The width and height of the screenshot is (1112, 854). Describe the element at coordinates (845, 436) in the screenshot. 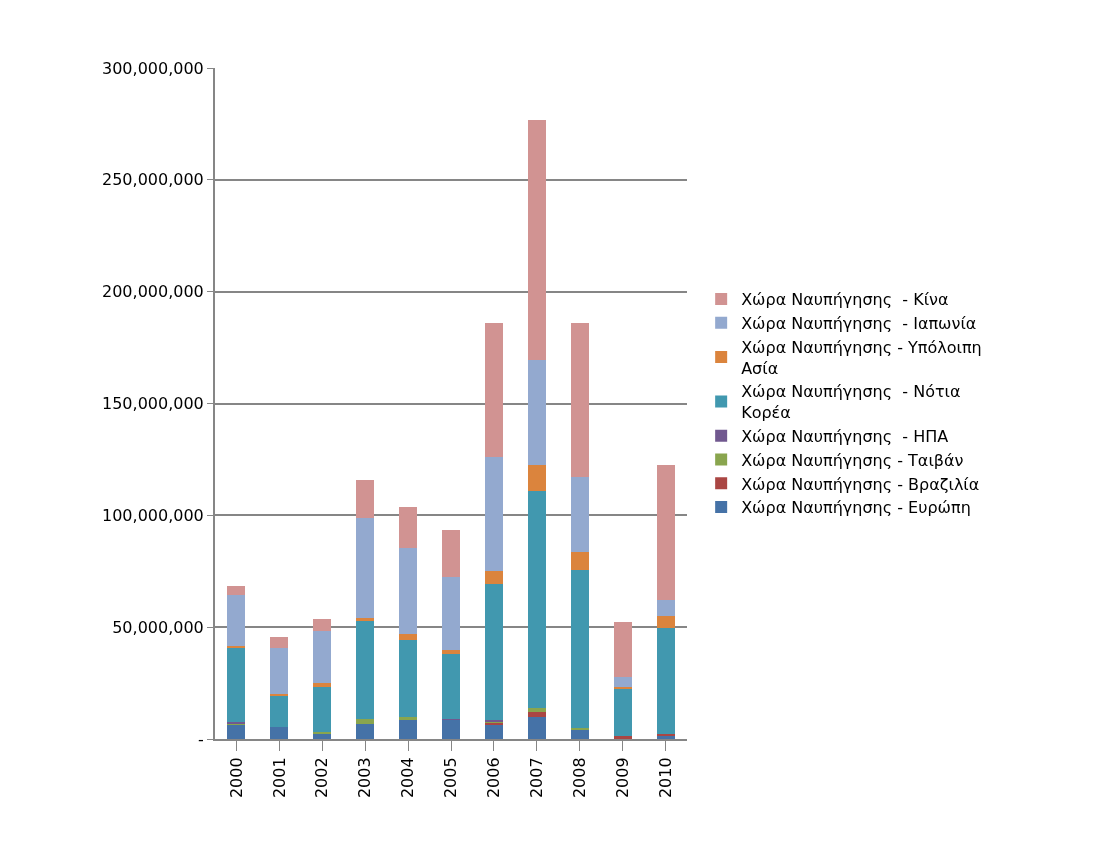

I see `legend-label: Χώρα Ναυπήγησης - ΗΠΑ` at that location.